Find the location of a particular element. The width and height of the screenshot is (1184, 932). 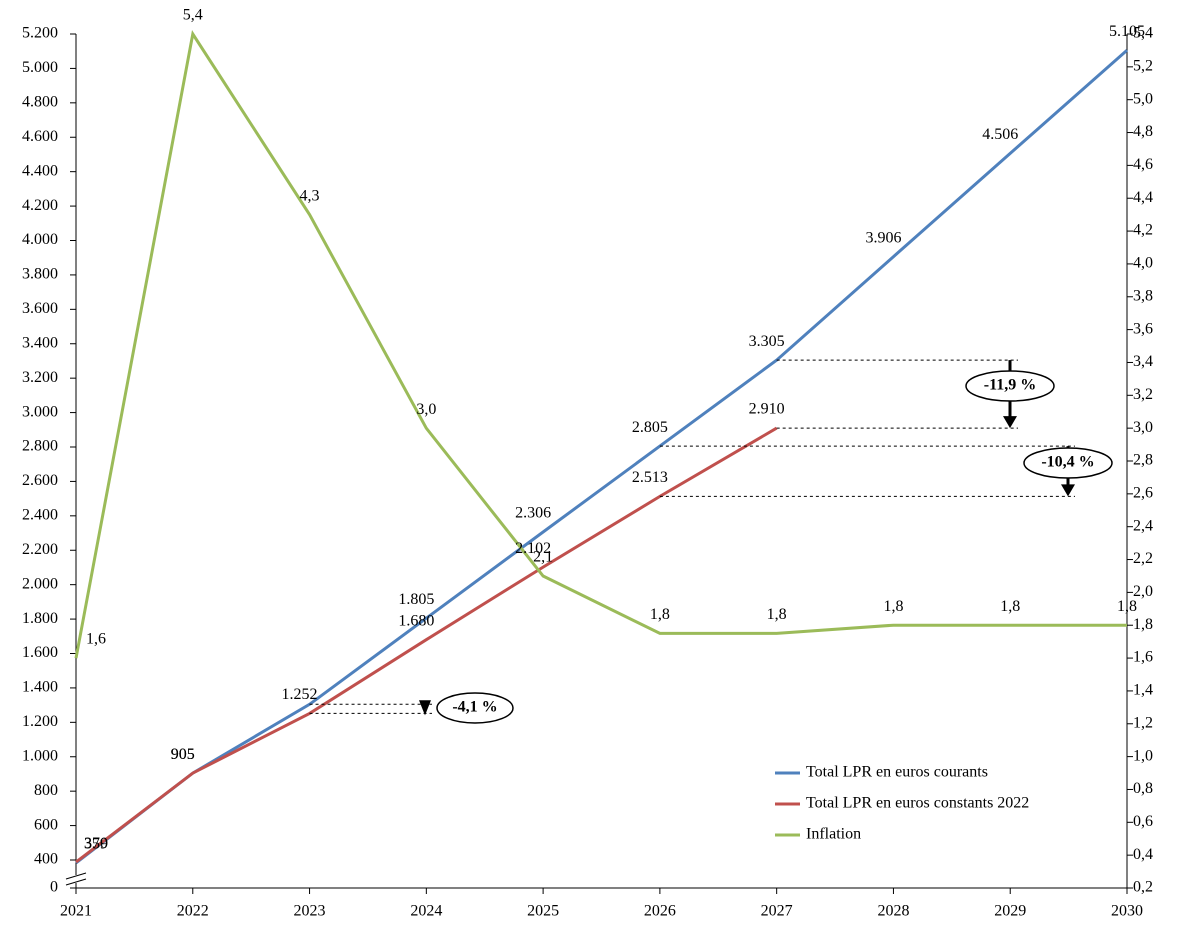

y-tick-label: 0 is located at coordinates (54, 887).